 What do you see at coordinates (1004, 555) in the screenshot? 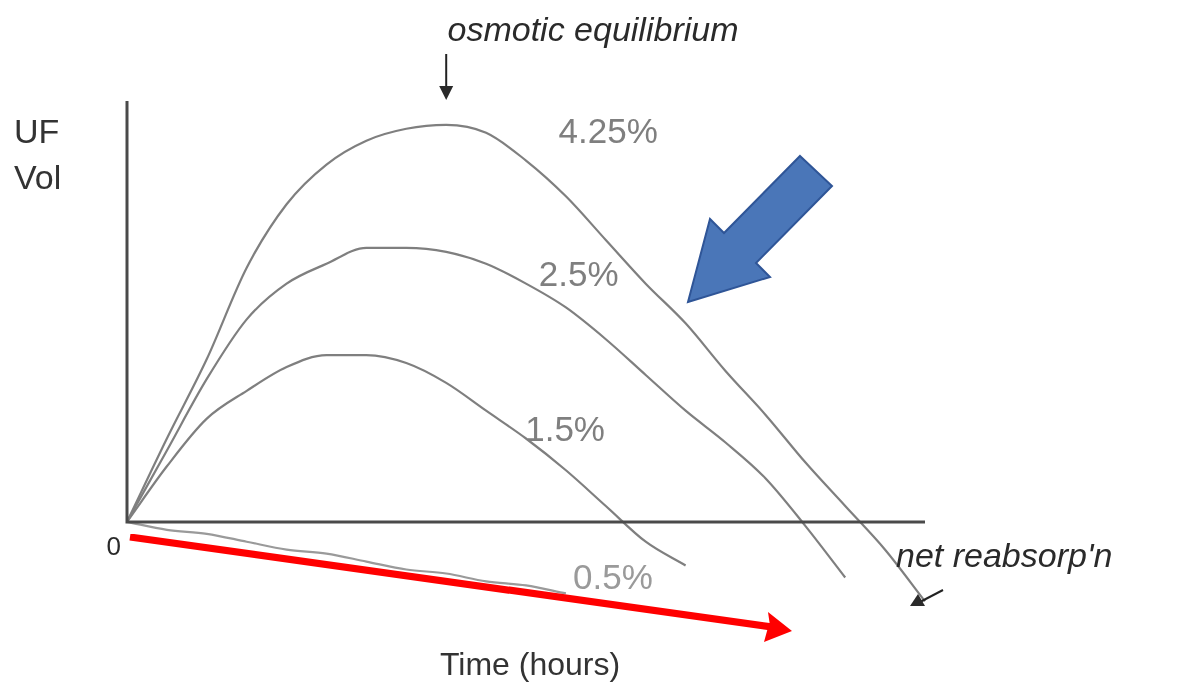
I see `annotation: net reabsorp'n` at bounding box center [1004, 555].